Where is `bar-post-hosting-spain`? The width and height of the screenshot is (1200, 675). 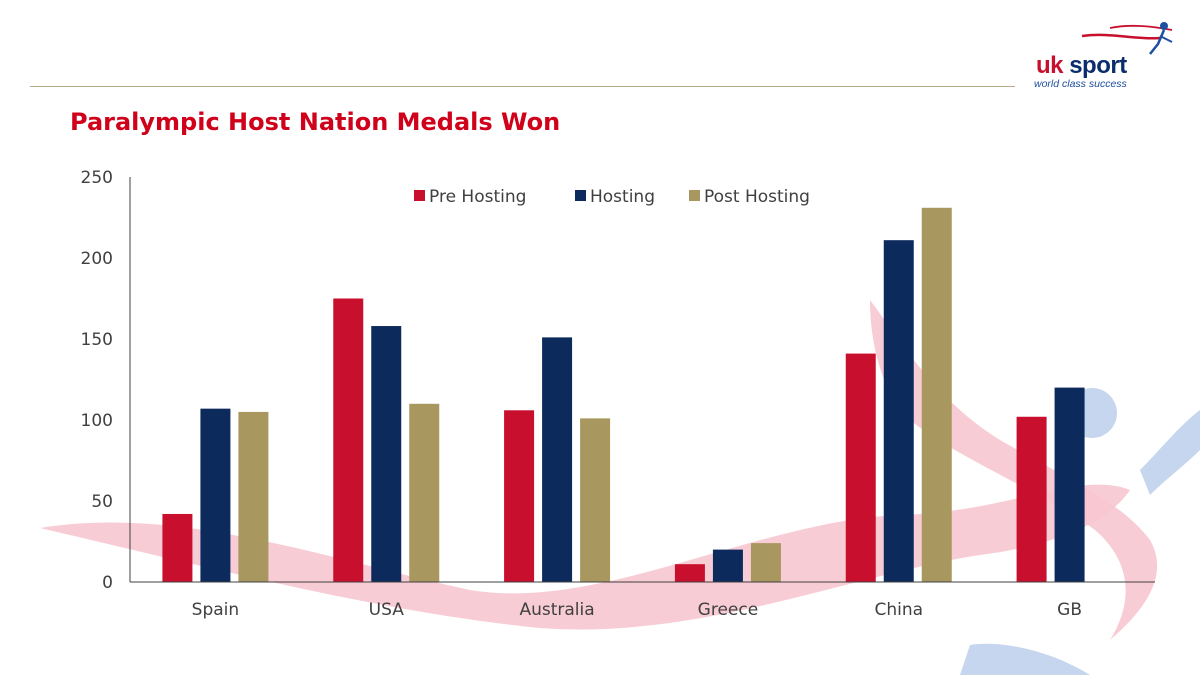
bar-post-hosting-spain is located at coordinates (253, 496).